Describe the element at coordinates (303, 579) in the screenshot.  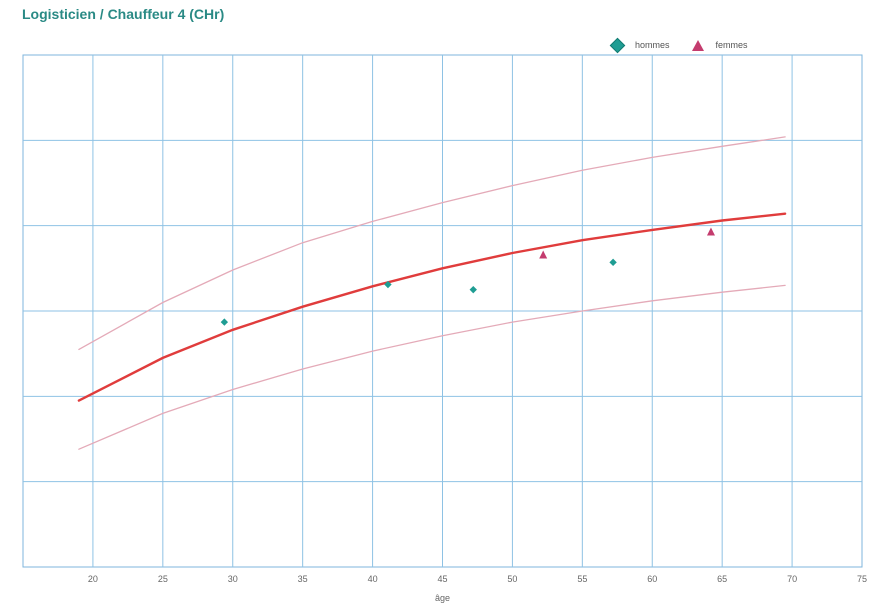
I see `x-tick-label: 35` at that location.